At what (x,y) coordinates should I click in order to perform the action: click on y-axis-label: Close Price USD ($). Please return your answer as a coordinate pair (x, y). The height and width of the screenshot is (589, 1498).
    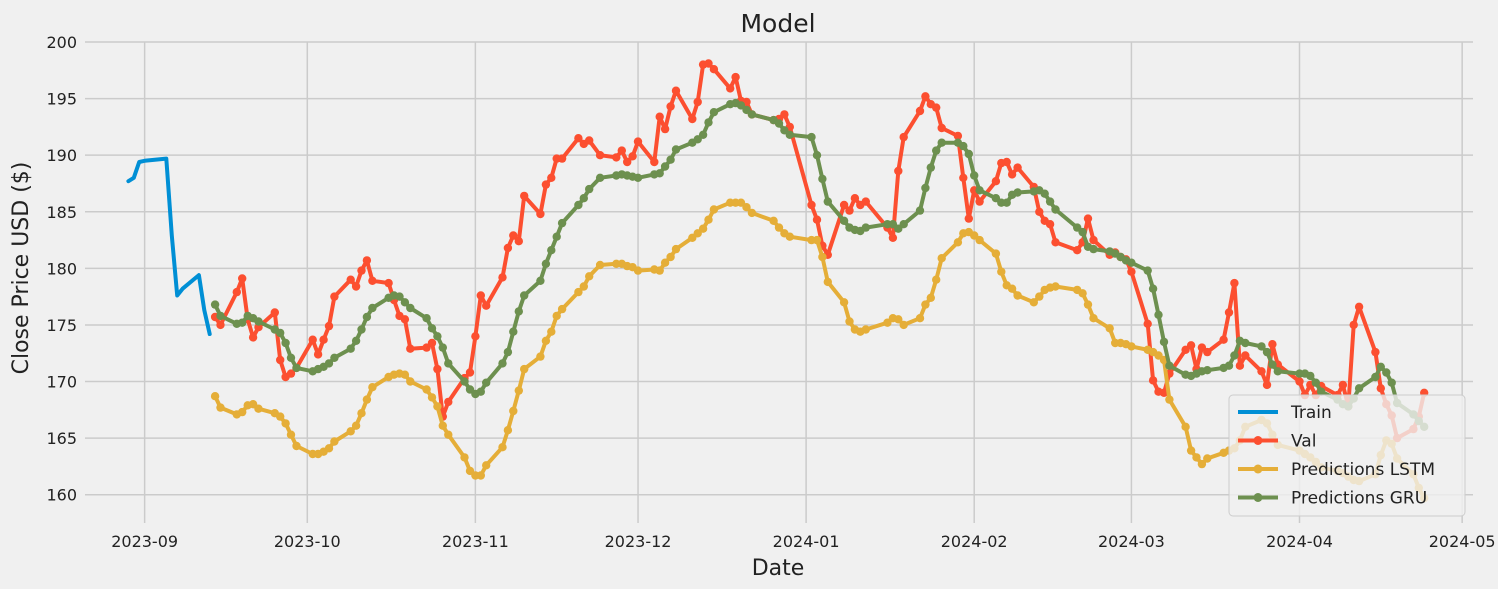
    Looking at the image, I should click on (21, 268).